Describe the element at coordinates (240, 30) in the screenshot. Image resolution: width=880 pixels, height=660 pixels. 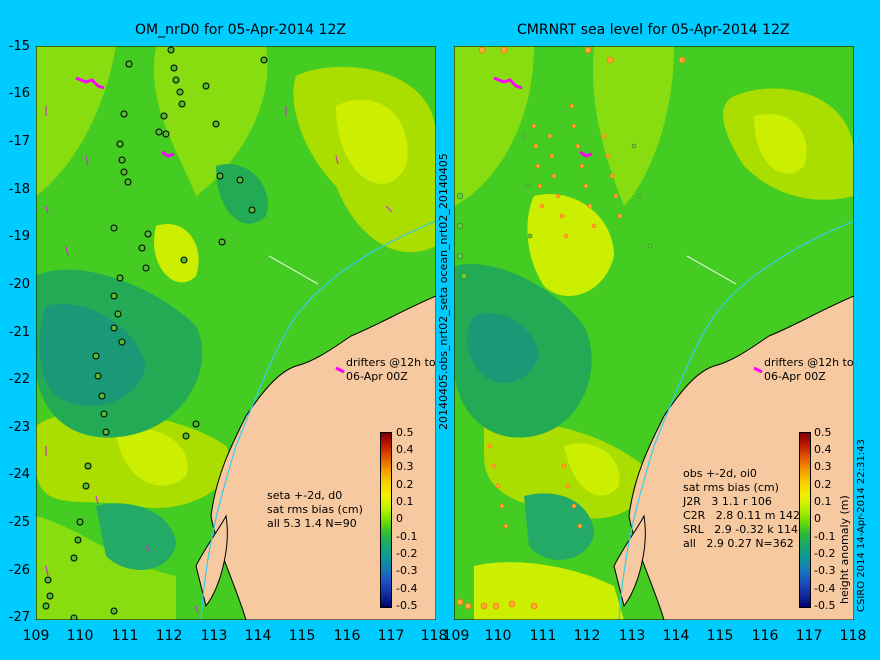
I see `left-panel-title: OM_nrD0 for 05-Apr-2014 12Z` at that location.